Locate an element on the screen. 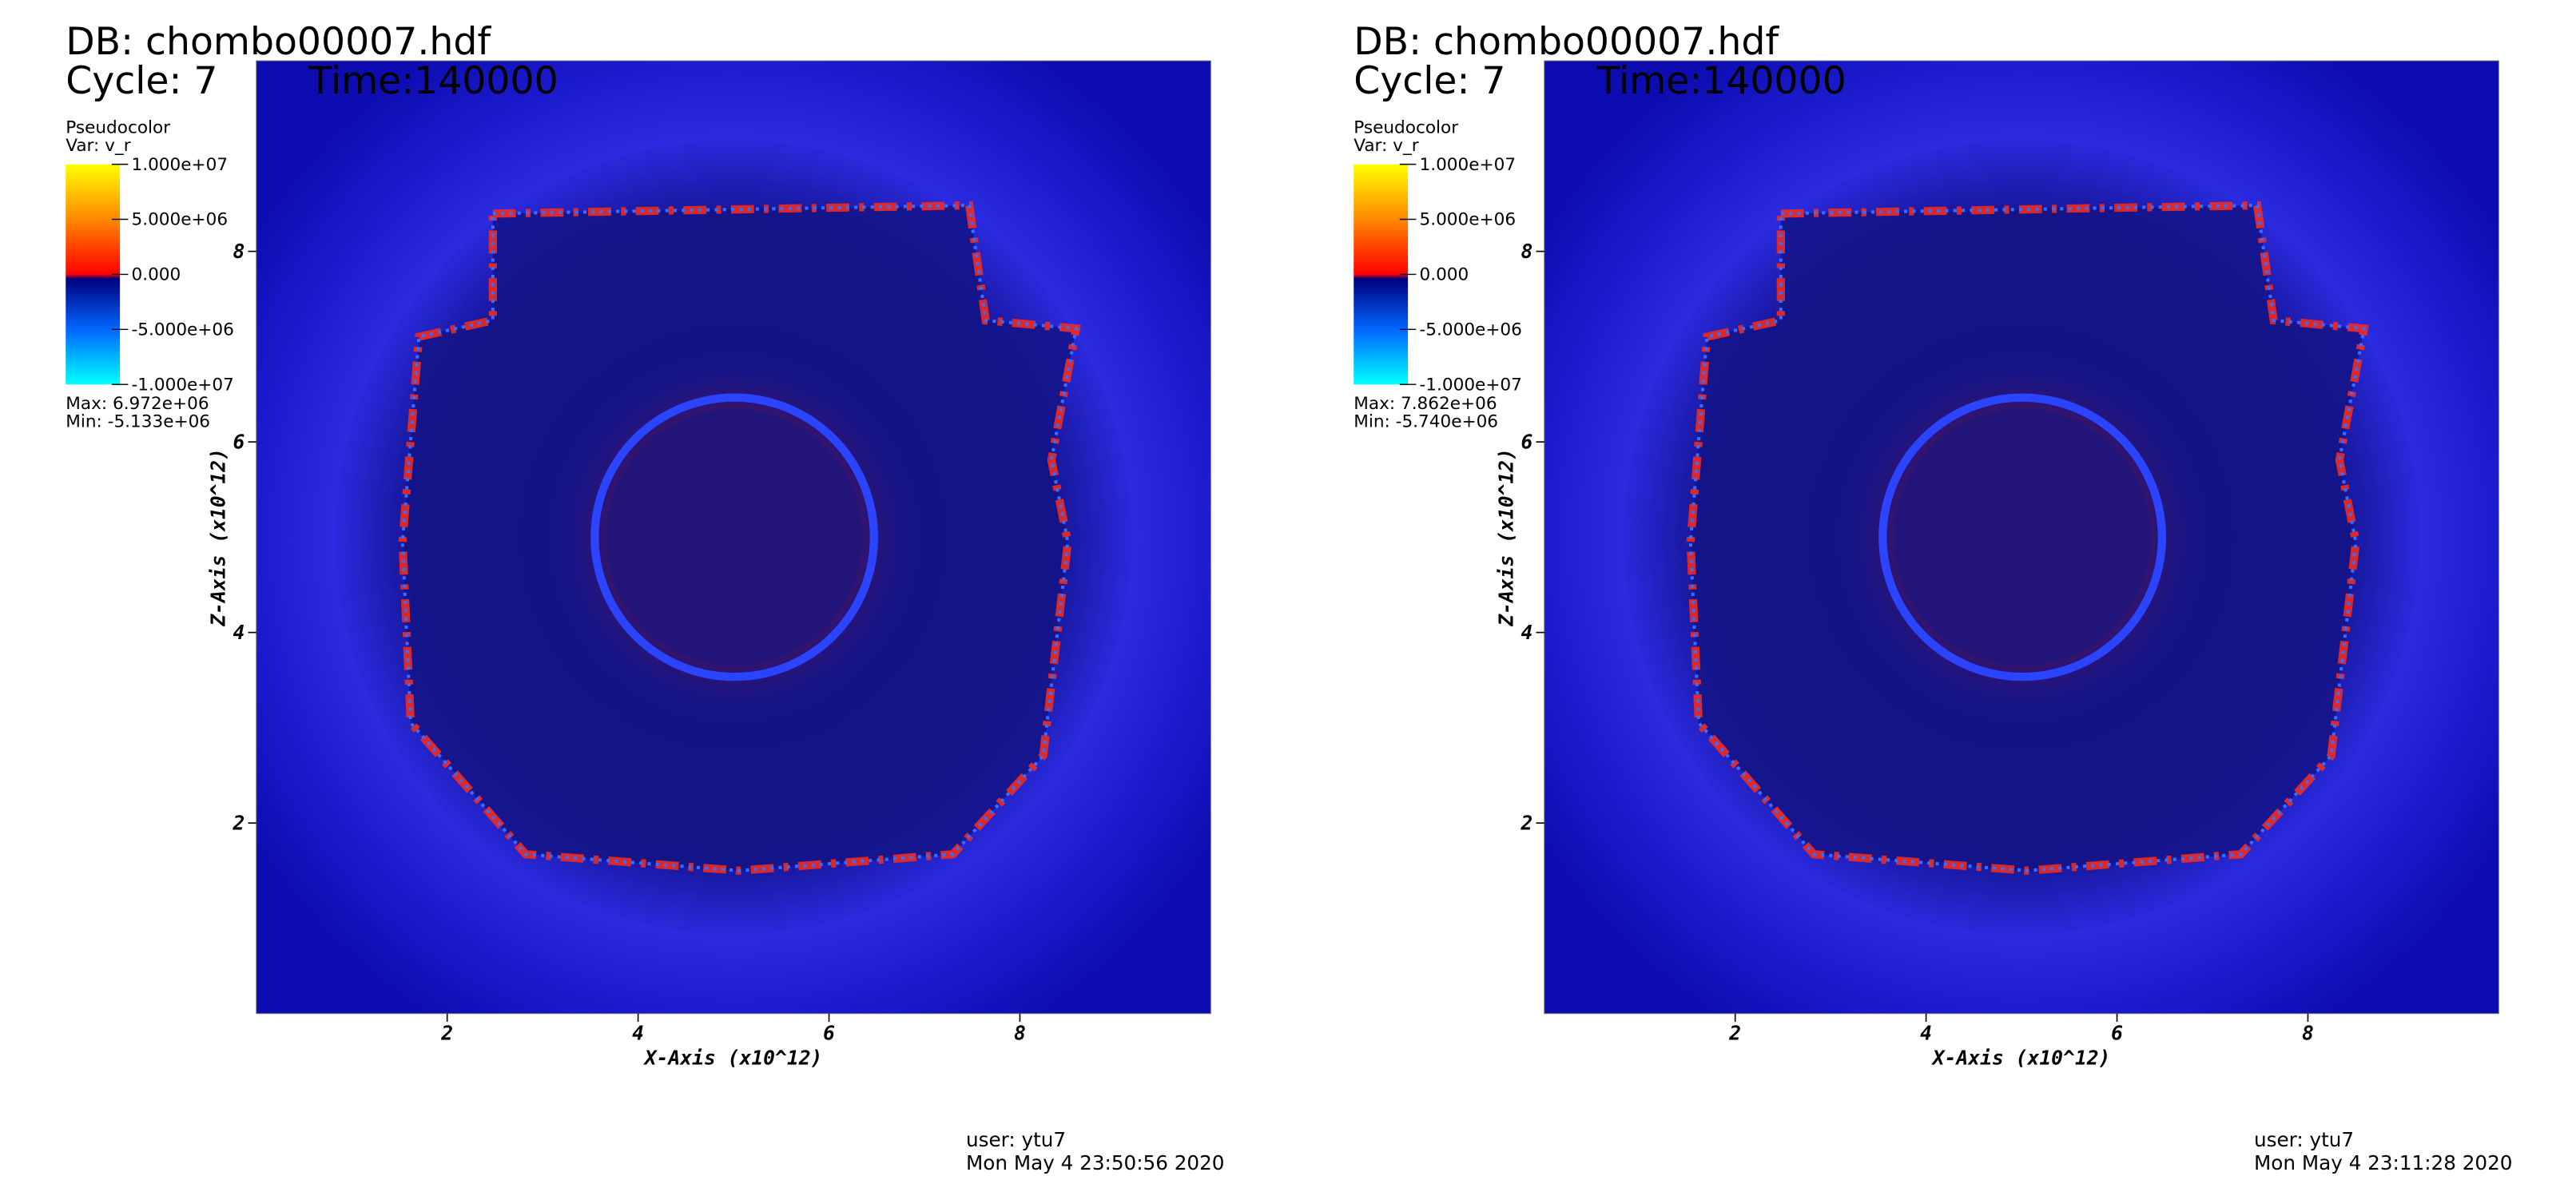 The height and width of the screenshot is (1192, 2576). date: Mon May 4 23:11:28 2020 is located at coordinates (2383, 1162).